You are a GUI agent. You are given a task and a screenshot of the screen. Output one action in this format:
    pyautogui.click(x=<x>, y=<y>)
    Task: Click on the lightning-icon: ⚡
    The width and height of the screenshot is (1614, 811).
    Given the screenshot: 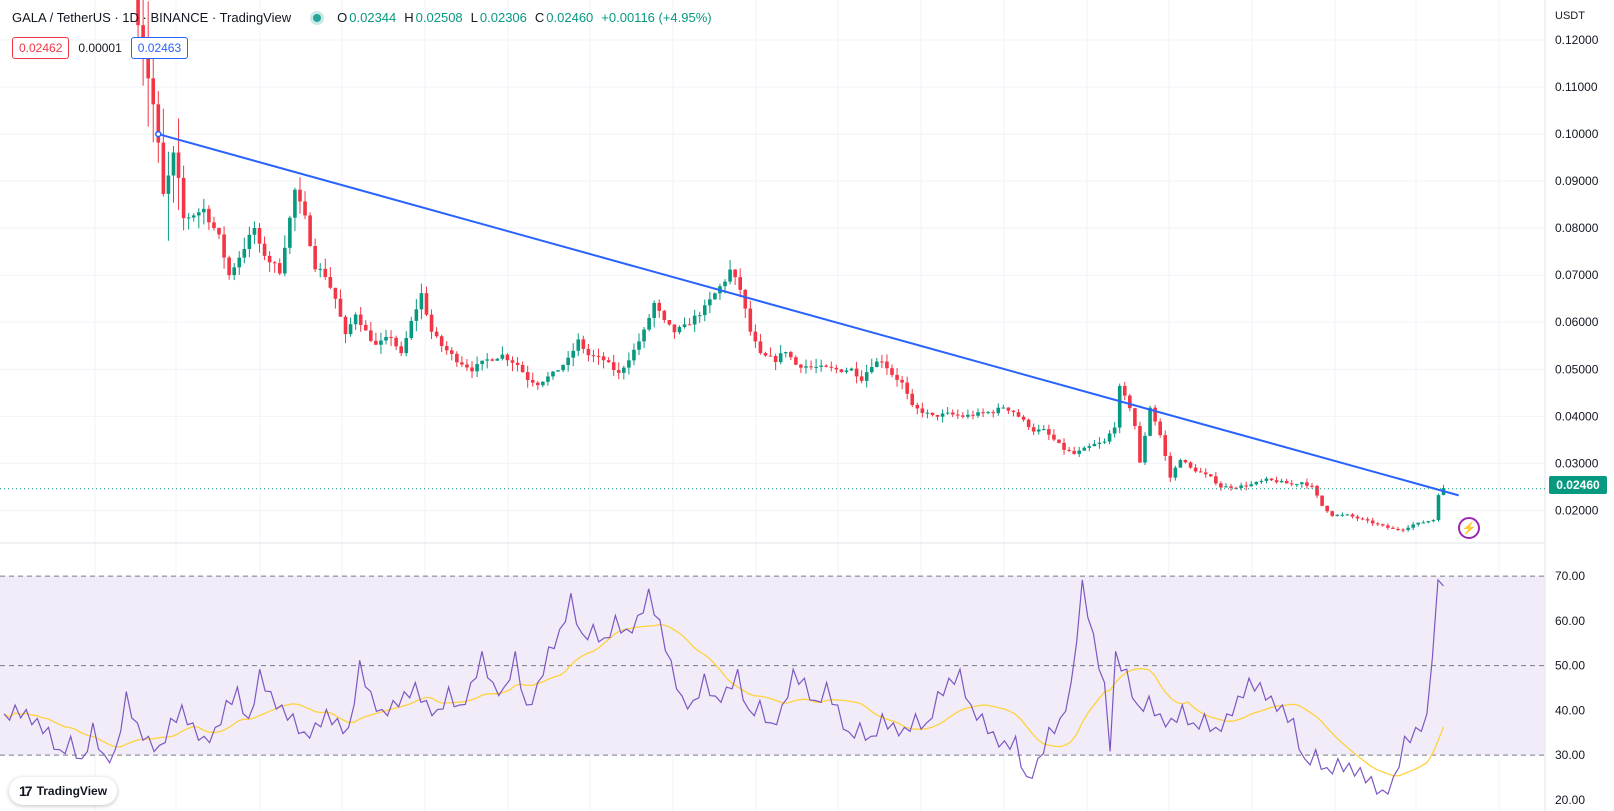 What is the action you would take?
    pyautogui.click(x=1469, y=528)
    